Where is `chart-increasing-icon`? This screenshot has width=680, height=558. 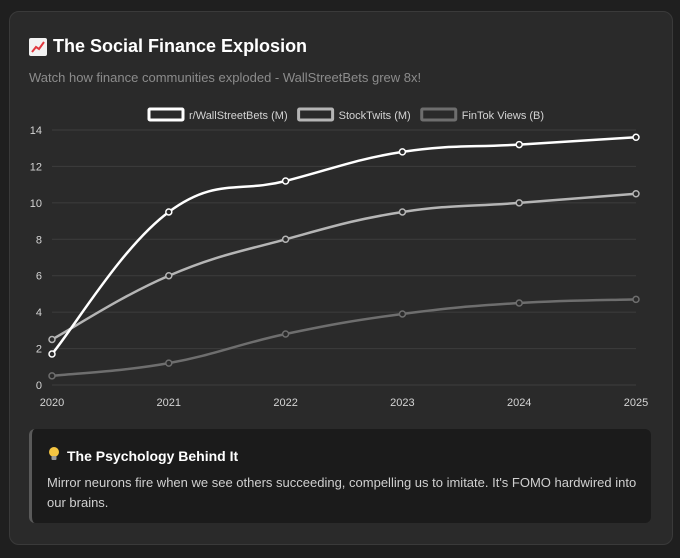
chart-increasing-icon is located at coordinates (38, 46).